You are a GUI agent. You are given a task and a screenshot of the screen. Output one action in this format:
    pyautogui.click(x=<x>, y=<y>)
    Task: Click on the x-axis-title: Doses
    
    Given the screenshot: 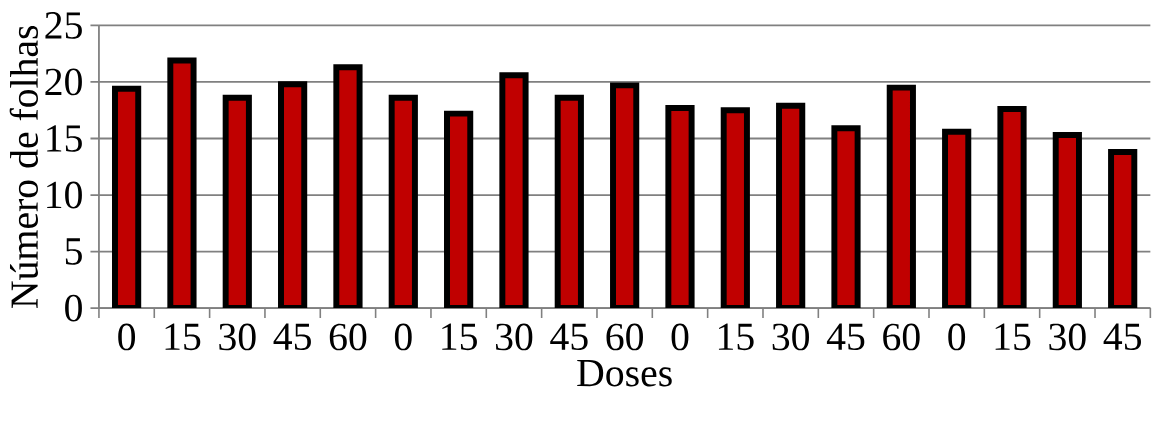 What is the action you would take?
    pyautogui.click(x=624, y=373)
    